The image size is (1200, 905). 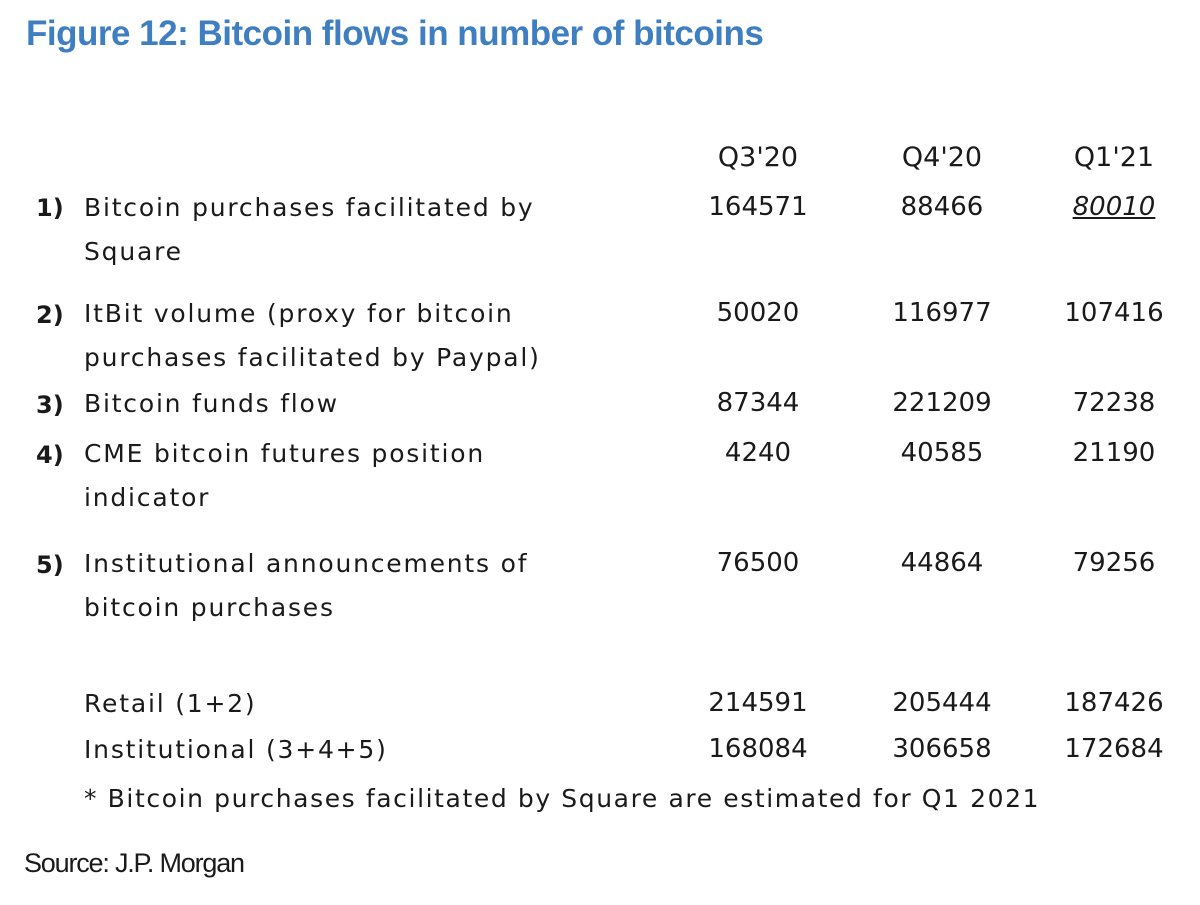 I want to click on value-cell: 40585, so click(x=942, y=453).